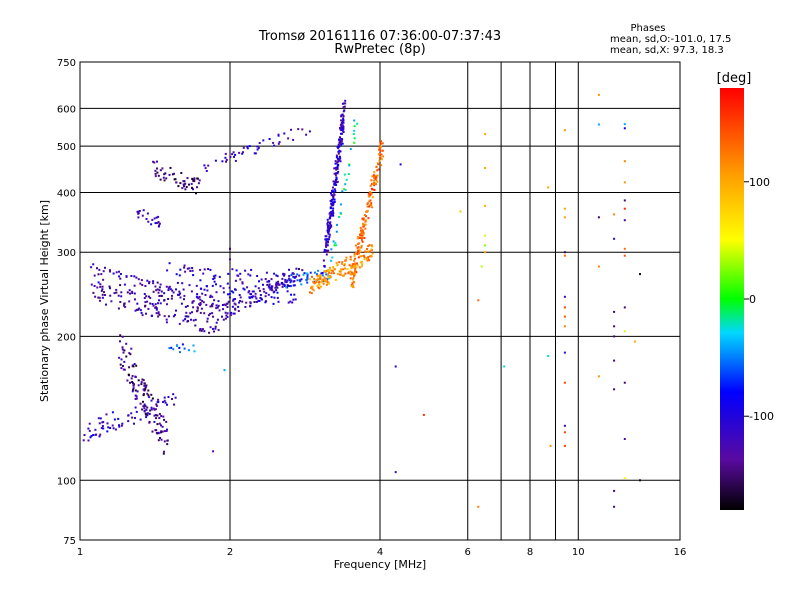 The width and height of the screenshot is (800, 604). What do you see at coordinates (647, 28) in the screenshot?
I see `stats-heading: Phases` at bounding box center [647, 28].